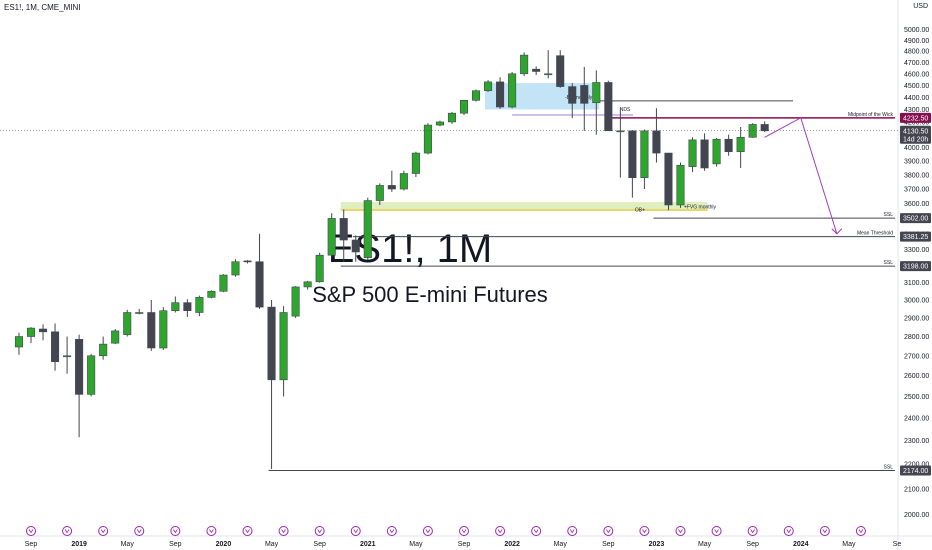  Describe the element at coordinates (916, 98) in the screenshot. I see `y-tick-label: 4400.00` at that location.